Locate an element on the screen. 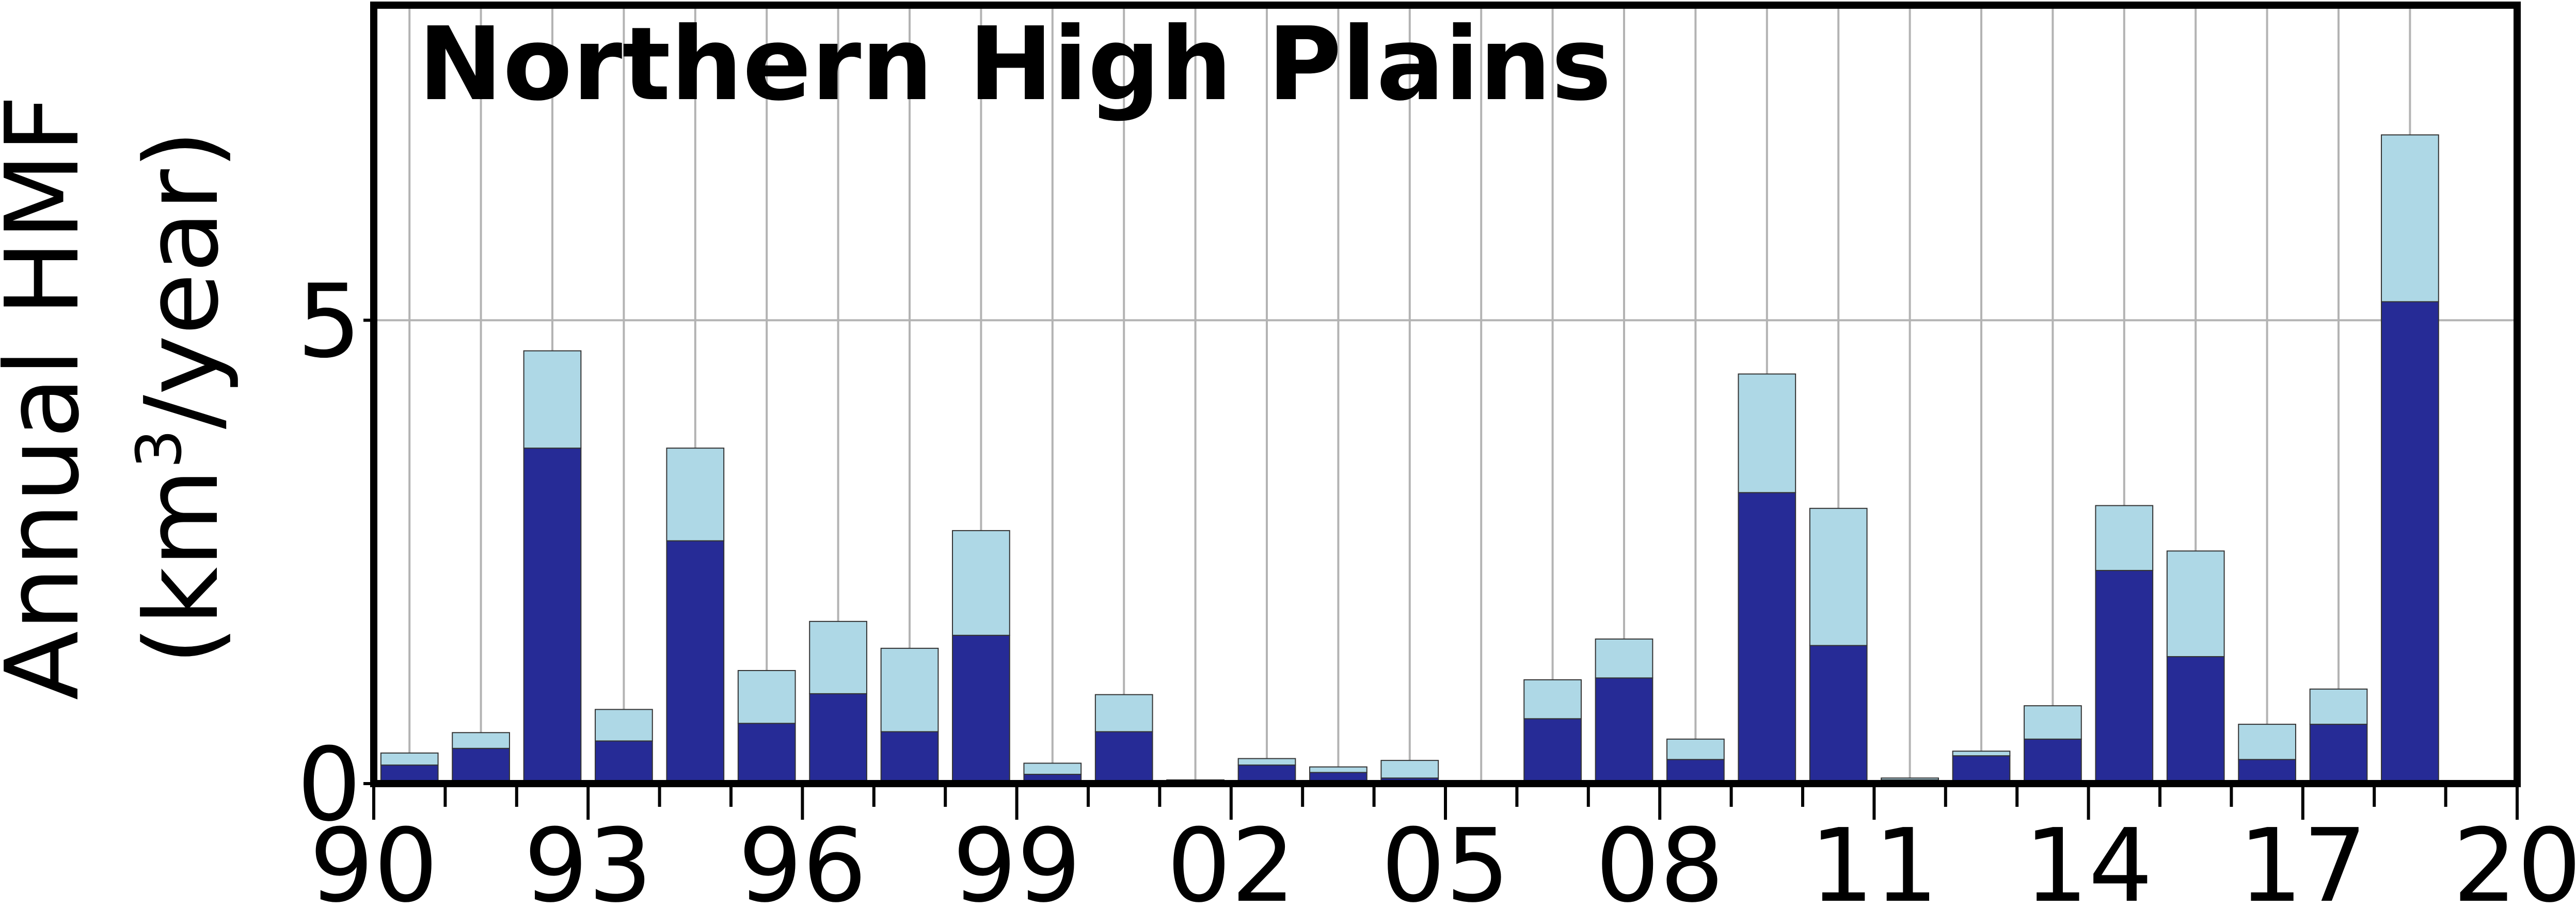  chart-title: Northern High Plains is located at coordinates (1015, 64).